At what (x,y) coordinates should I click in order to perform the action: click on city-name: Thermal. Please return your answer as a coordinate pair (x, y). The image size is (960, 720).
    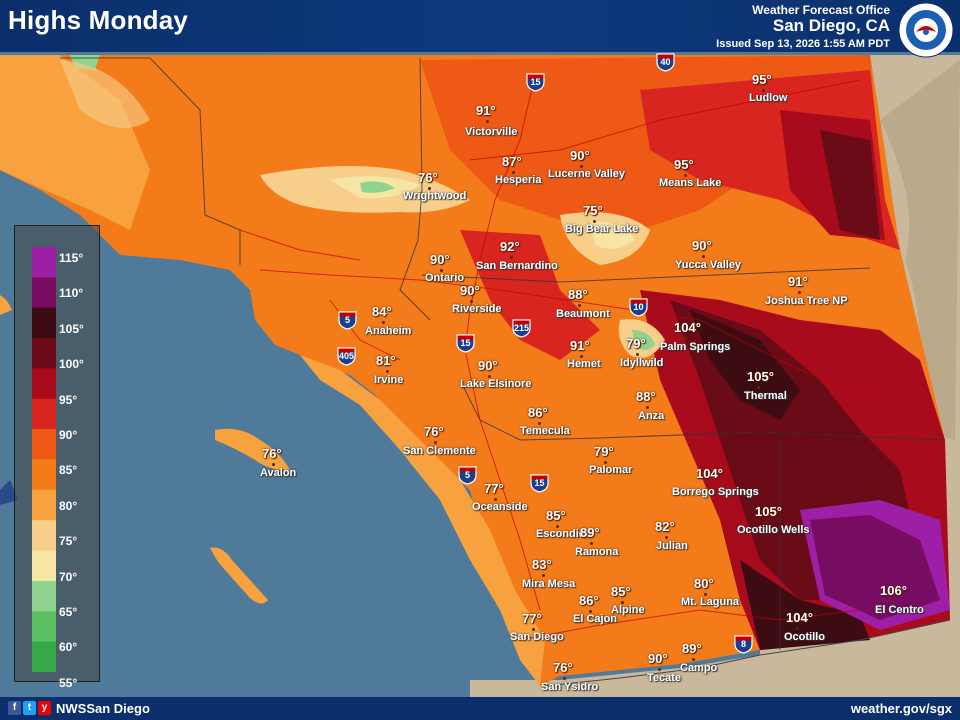
    Looking at the image, I should click on (765, 396).